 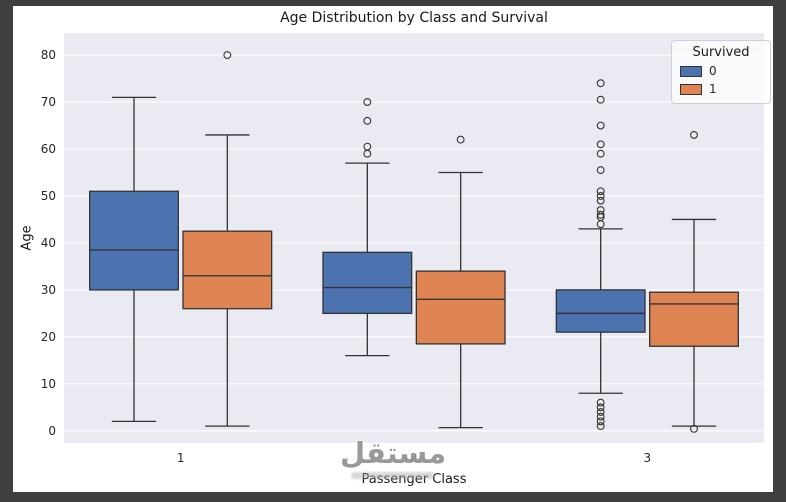 I want to click on y-tick-label: 10, so click(x=48, y=384).